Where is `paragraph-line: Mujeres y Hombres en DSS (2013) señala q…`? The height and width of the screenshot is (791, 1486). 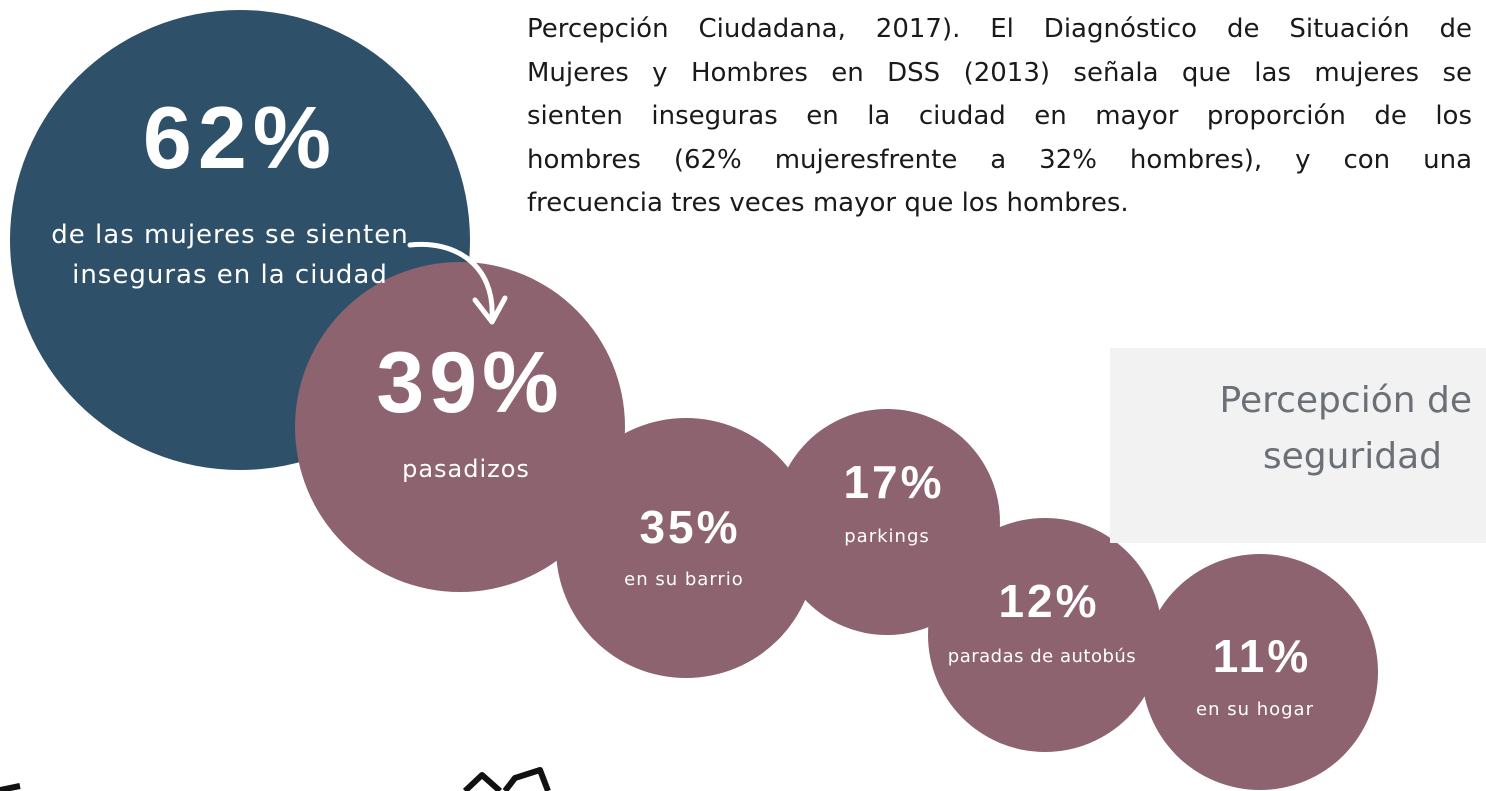 paragraph-line: Mujeres y Hombres en DSS (2013) señala q… is located at coordinates (999, 72).